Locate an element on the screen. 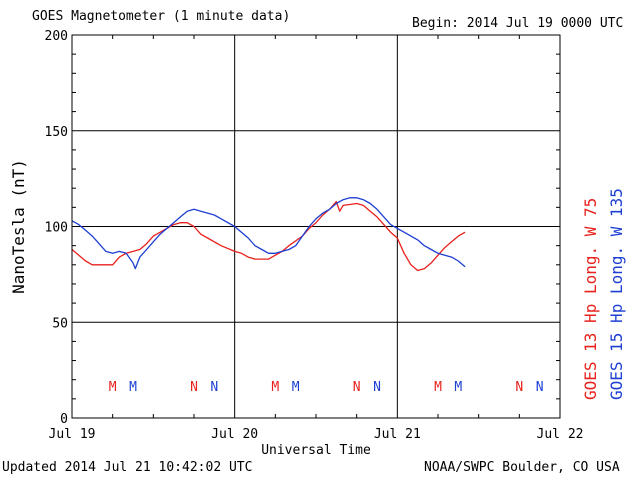  begin-time-label: Begin: 2014 Jul 19 0000 UTC is located at coordinates (518, 23).